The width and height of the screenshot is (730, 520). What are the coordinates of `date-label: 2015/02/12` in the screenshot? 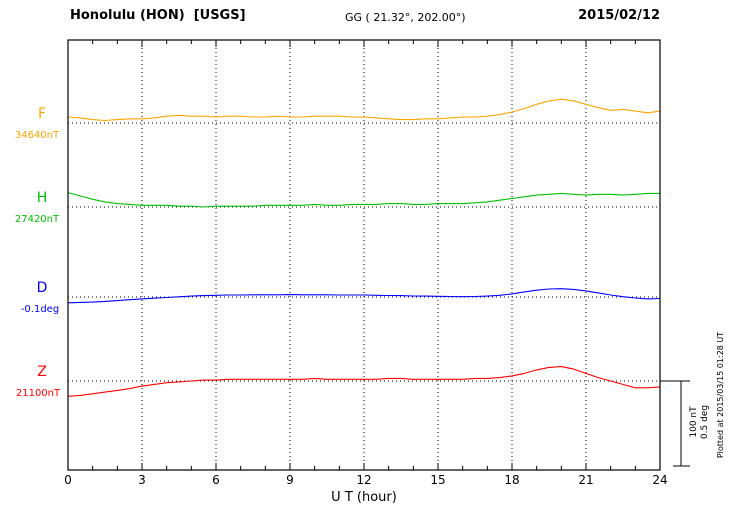 It's located at (619, 15).